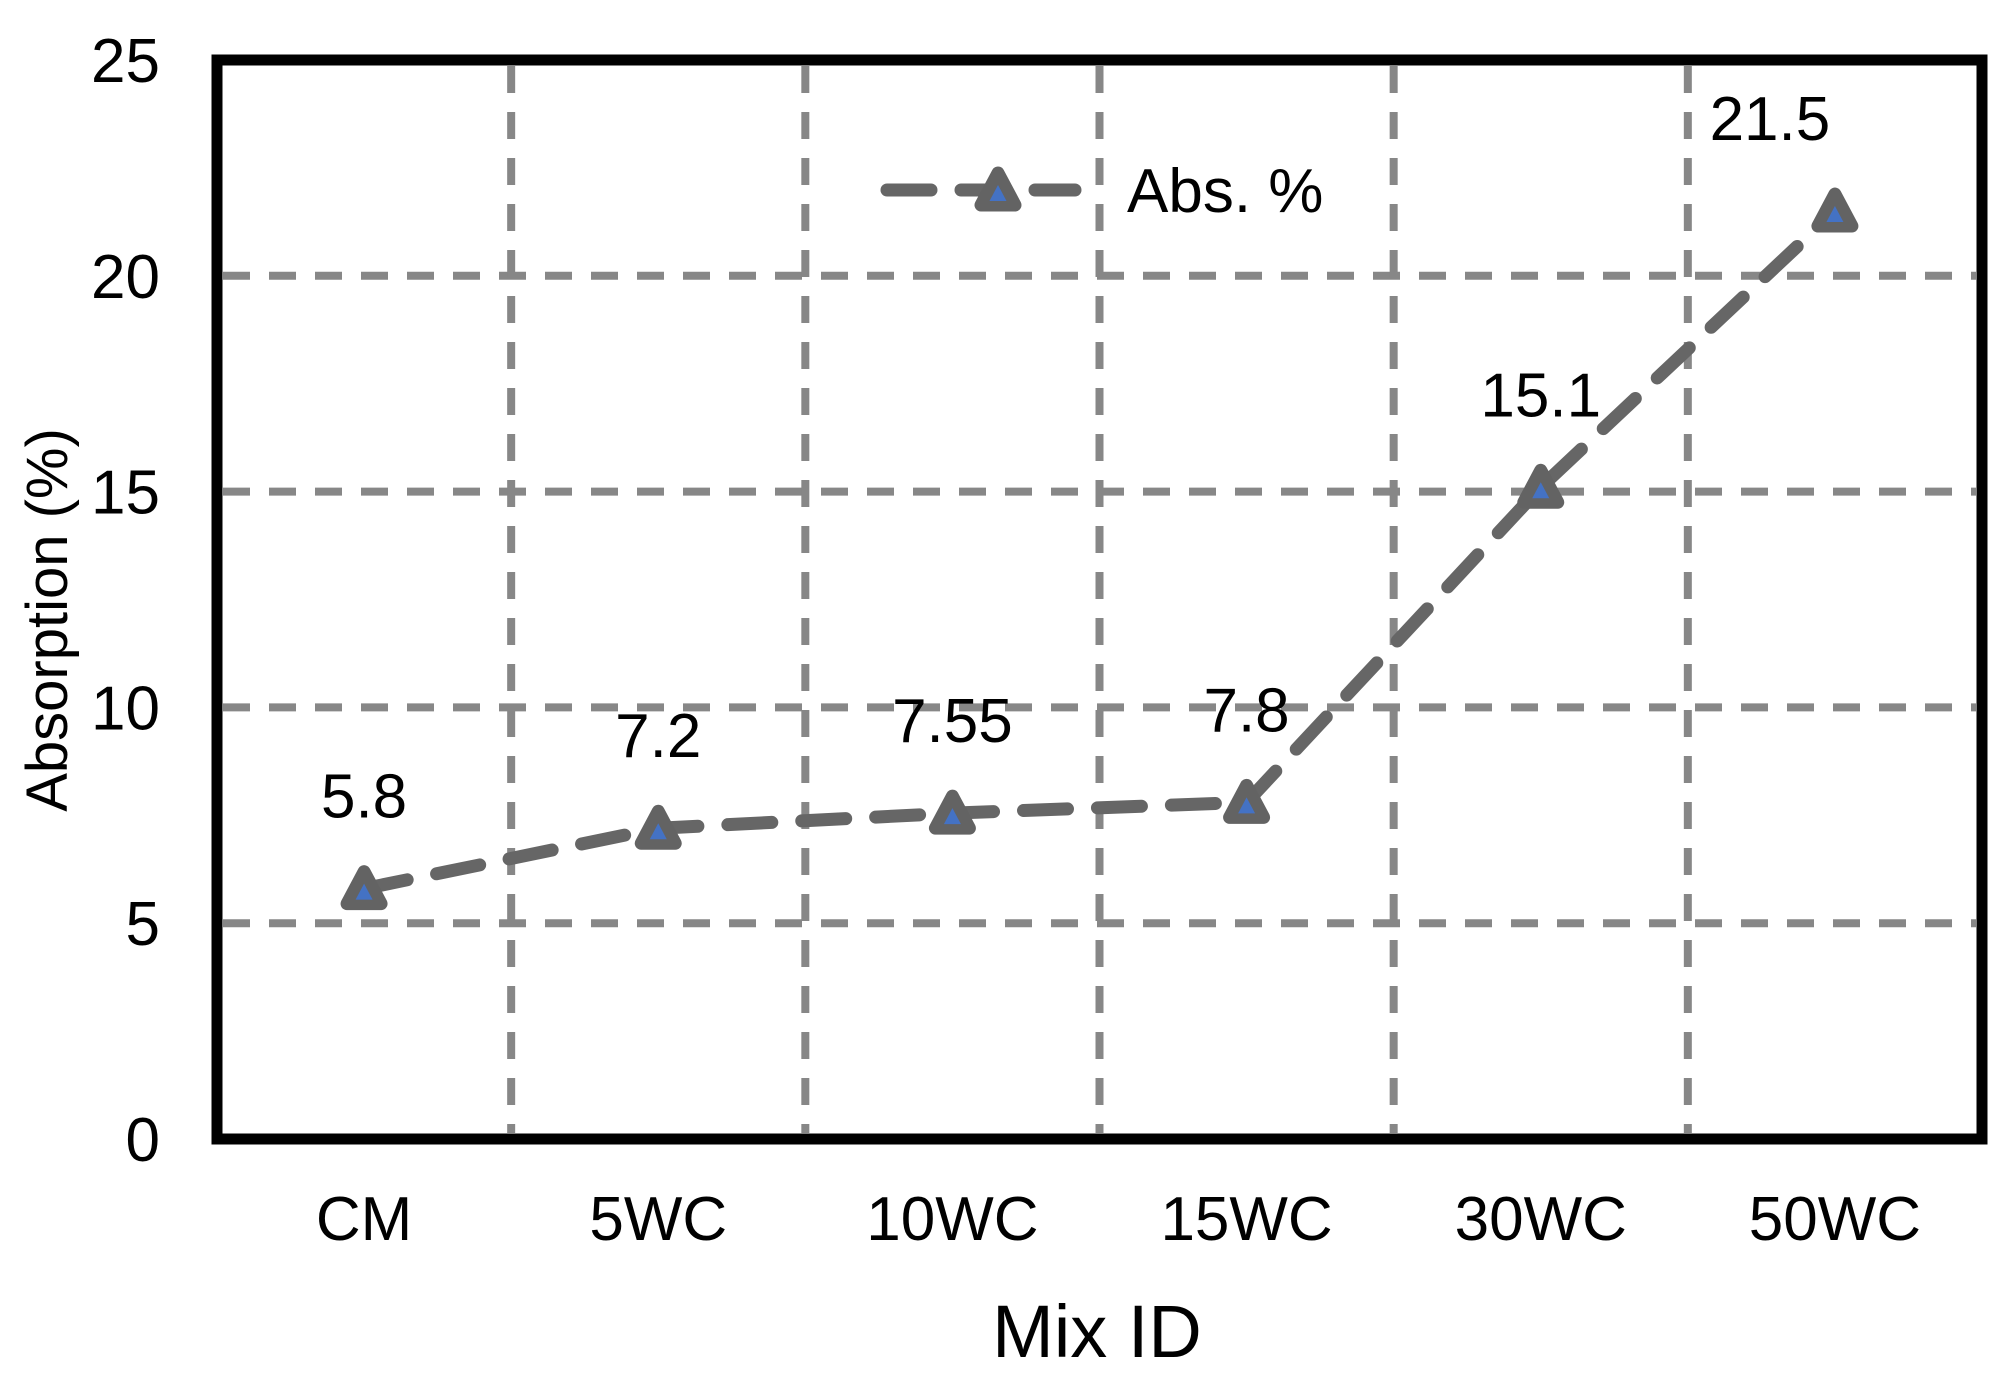 The width and height of the screenshot is (2010, 1383). I want to click on legend-label: Abs. %, so click(1225, 191).